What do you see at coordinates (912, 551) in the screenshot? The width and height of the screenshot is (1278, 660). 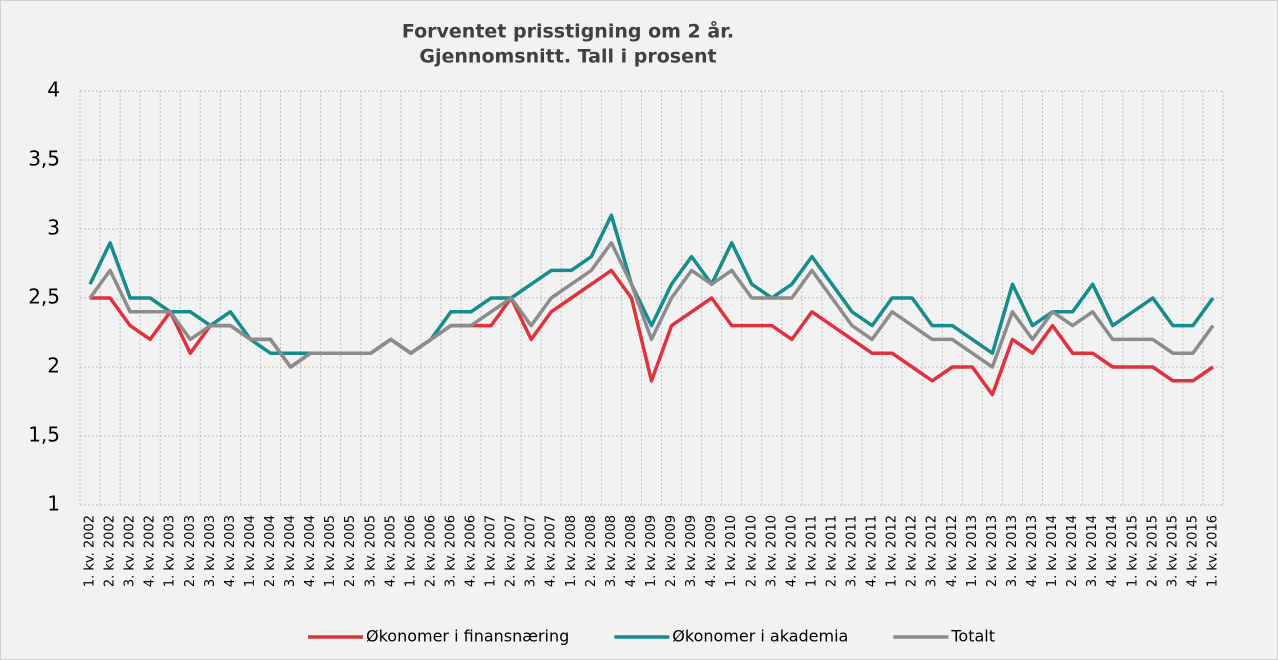 I see `x-tick-label: 2. kv. 2012` at bounding box center [912, 551].